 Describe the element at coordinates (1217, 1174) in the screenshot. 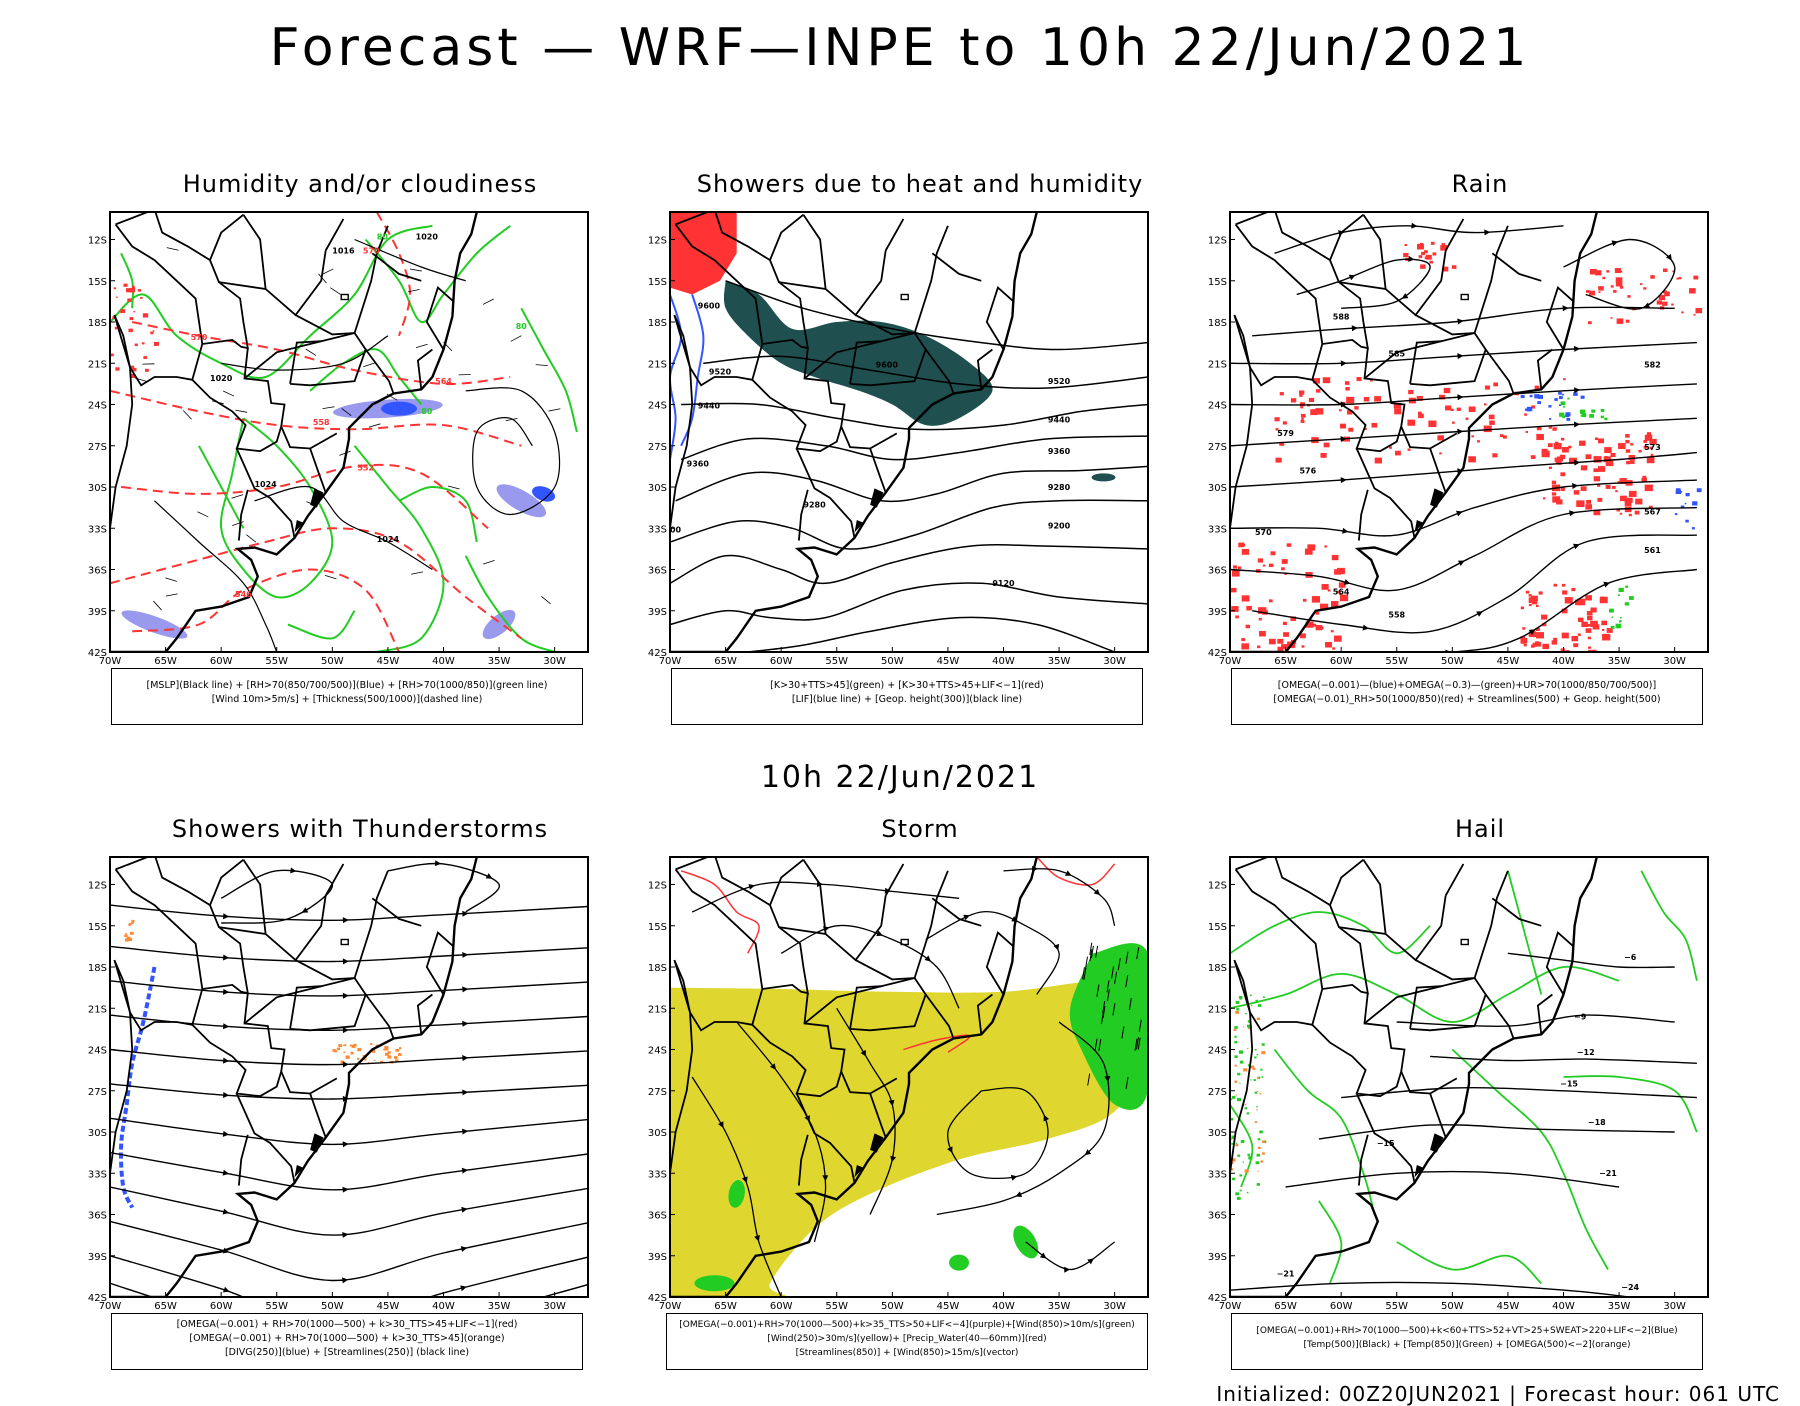

I see `lat-label: 33S` at that location.